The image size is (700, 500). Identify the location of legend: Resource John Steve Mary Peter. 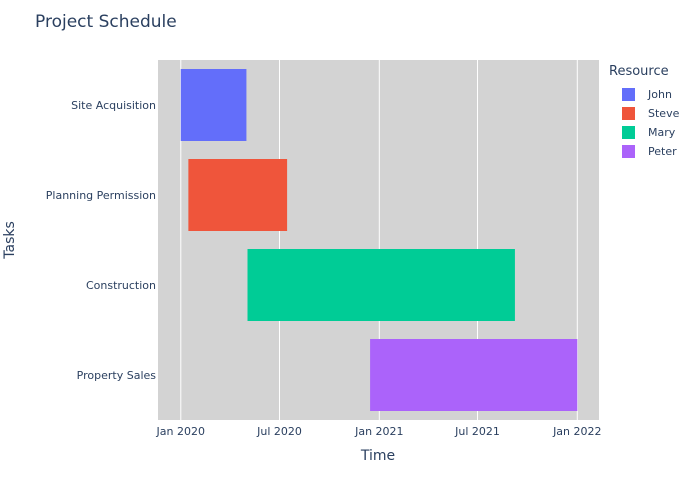
(644, 112).